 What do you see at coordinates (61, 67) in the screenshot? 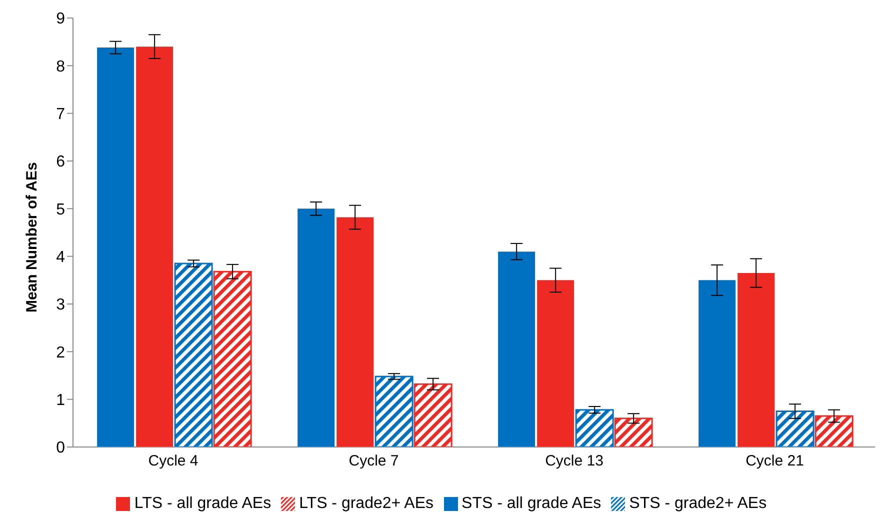
I see `y-tick-label: 8` at bounding box center [61, 67].